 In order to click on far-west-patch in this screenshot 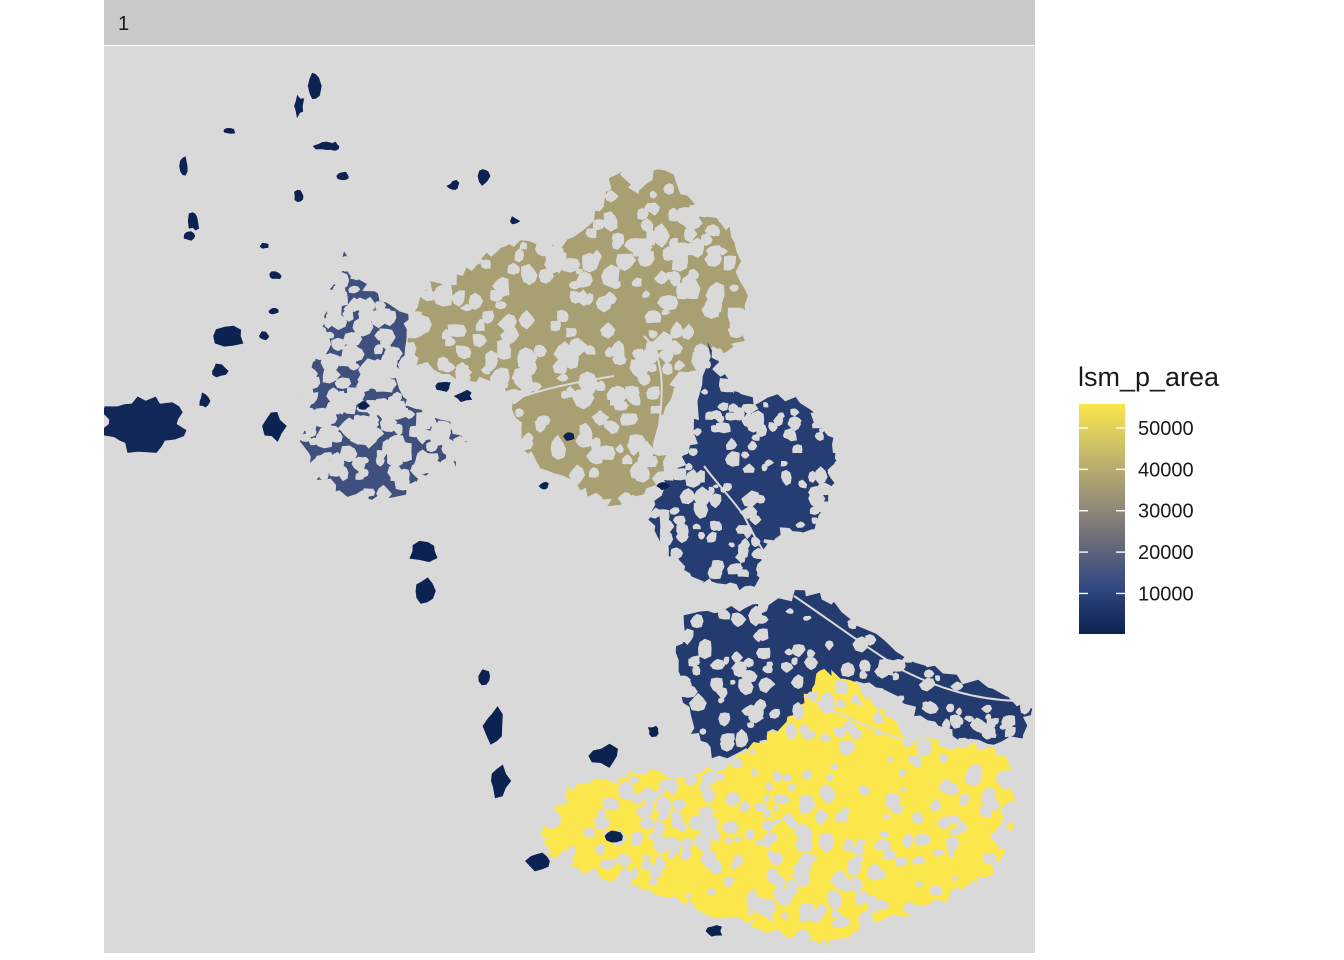, I will do `click(145, 424)`.